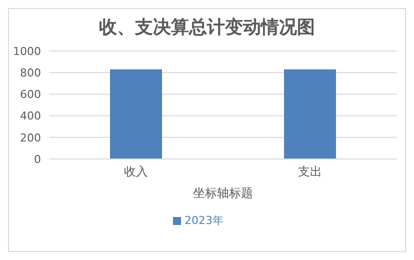 The height and width of the screenshot is (260, 414). I want to click on x-tick-label: 支出, so click(310, 171).